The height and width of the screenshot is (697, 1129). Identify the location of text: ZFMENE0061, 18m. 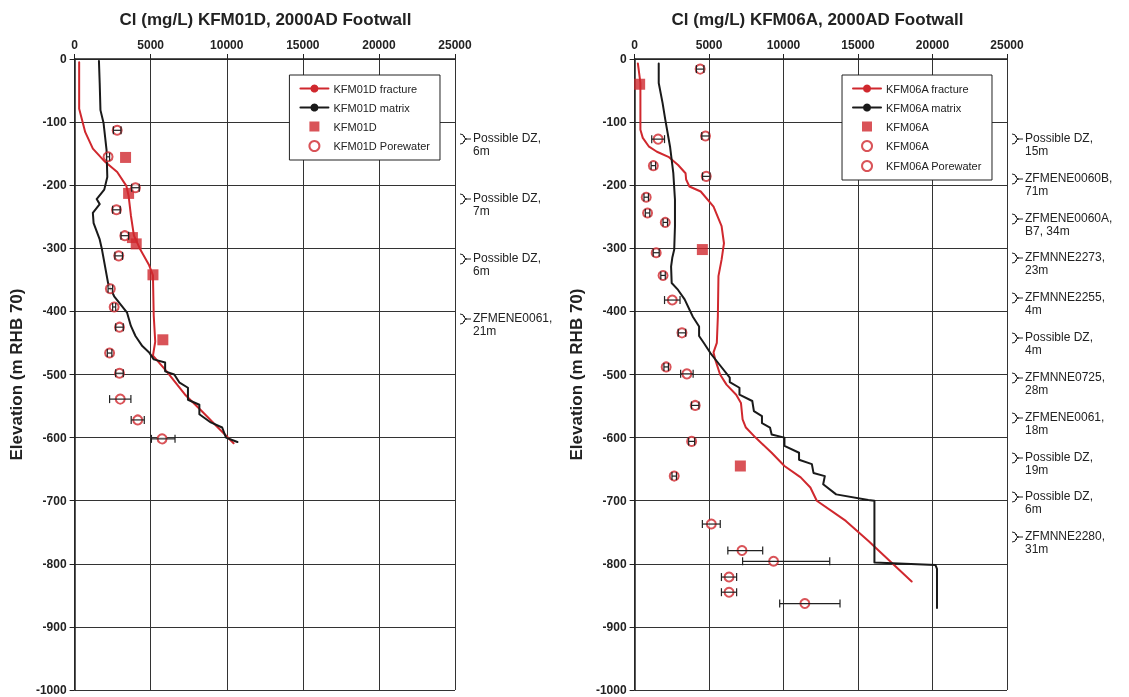
(1065, 423).